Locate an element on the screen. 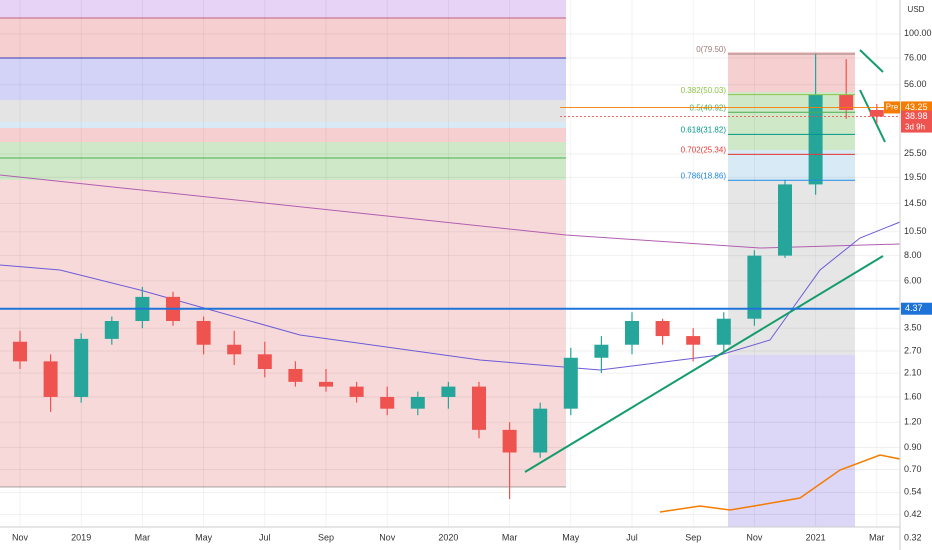 This screenshot has height=550, width=932. y-tick-label: 19.50 is located at coordinates (915, 177).